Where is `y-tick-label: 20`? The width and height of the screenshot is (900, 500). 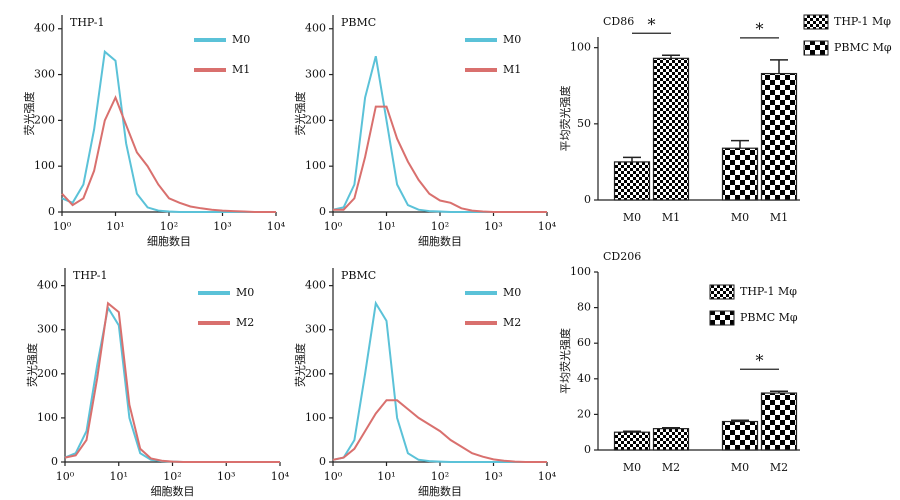
y-tick-label: 20 is located at coordinates (584, 413).